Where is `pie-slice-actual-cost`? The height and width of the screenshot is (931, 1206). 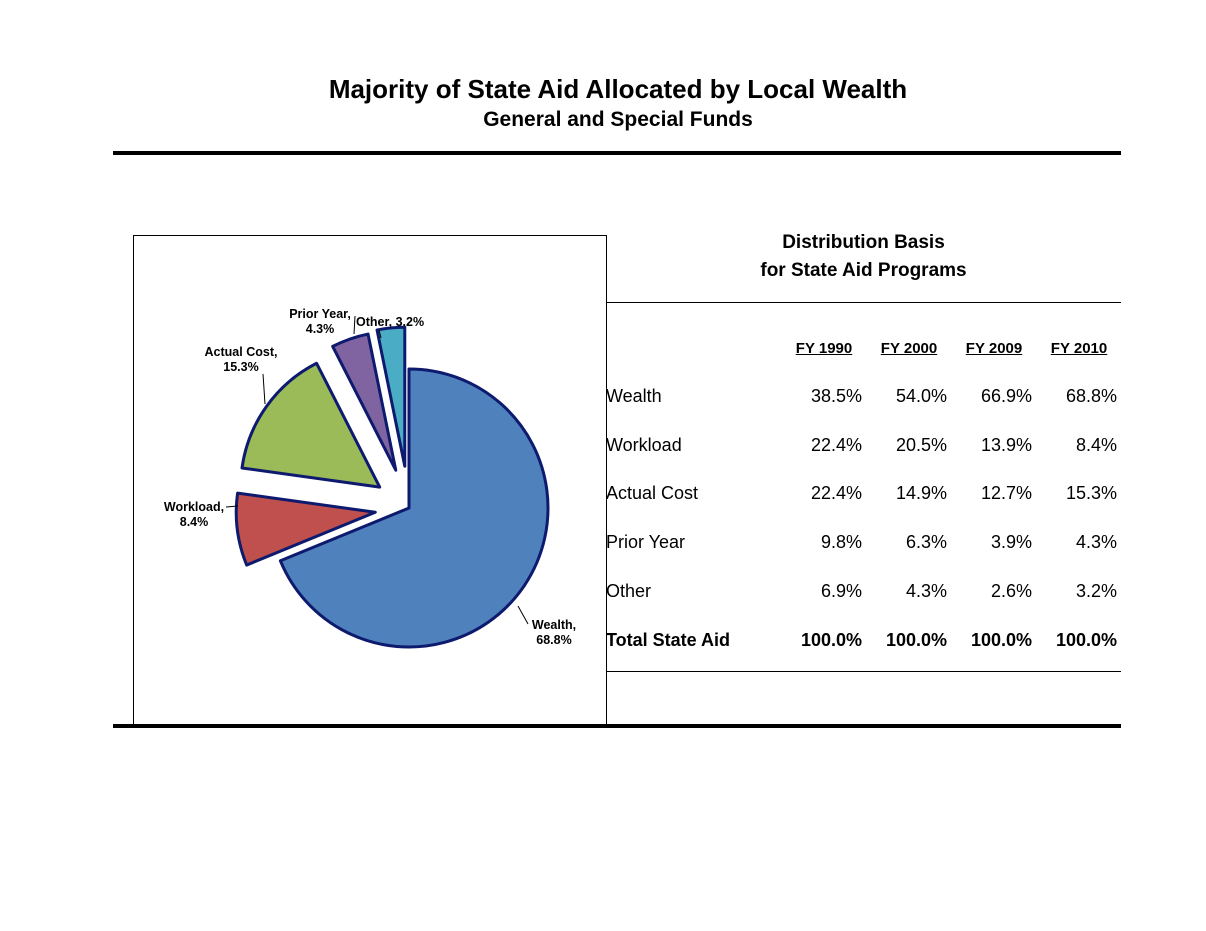
pie-slice-actual-cost is located at coordinates (311, 425).